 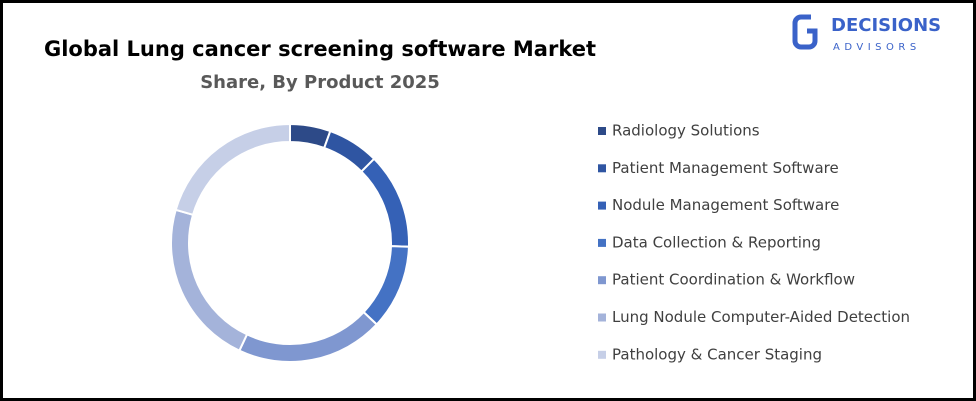 What do you see at coordinates (320, 82) in the screenshot?
I see `chart-subtitle: Share, By Product 2025` at bounding box center [320, 82].